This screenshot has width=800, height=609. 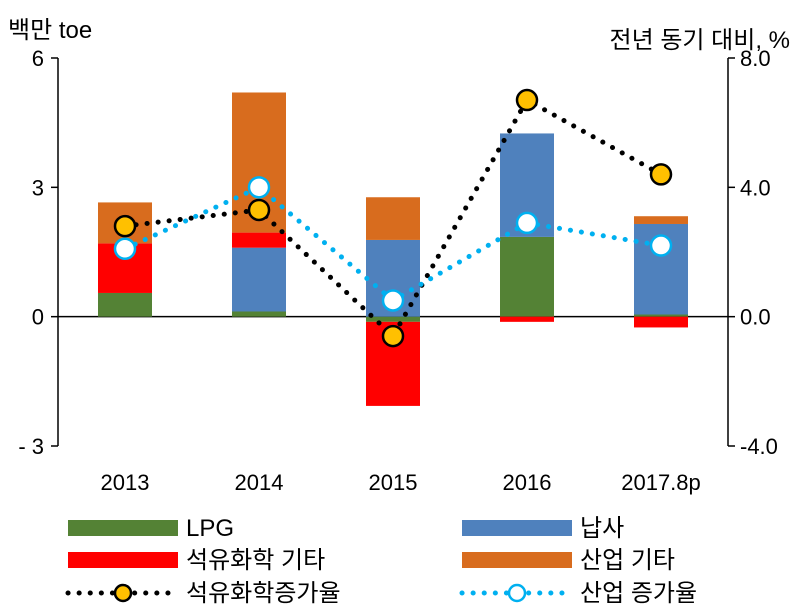 What do you see at coordinates (263, 593) in the screenshot?
I see `legend-label: 석유화학증가율` at bounding box center [263, 593].